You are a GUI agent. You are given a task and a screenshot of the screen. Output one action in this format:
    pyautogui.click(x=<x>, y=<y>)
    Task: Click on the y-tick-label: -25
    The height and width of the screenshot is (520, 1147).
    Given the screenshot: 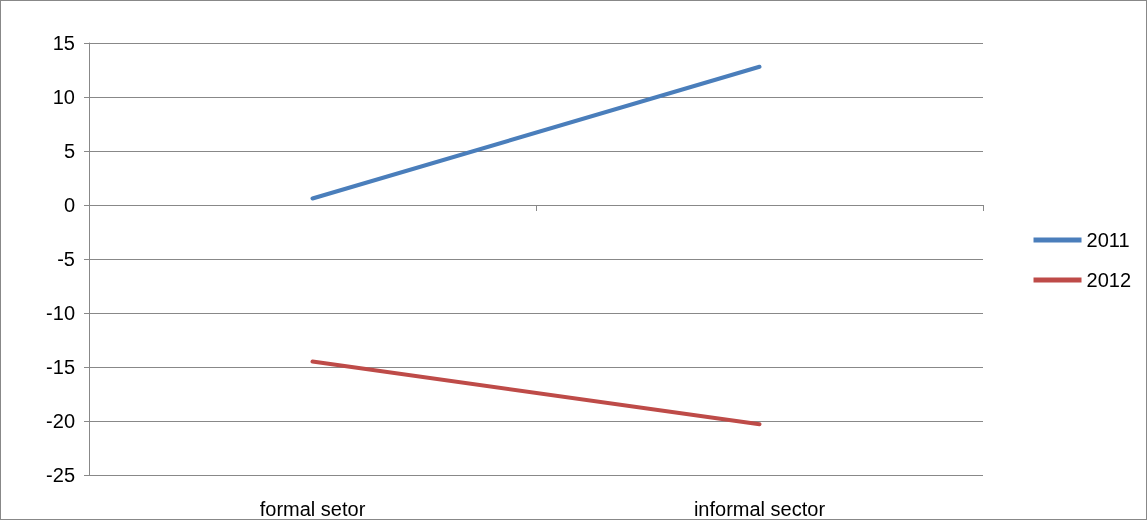 What is the action you would take?
    pyautogui.click(x=60, y=475)
    